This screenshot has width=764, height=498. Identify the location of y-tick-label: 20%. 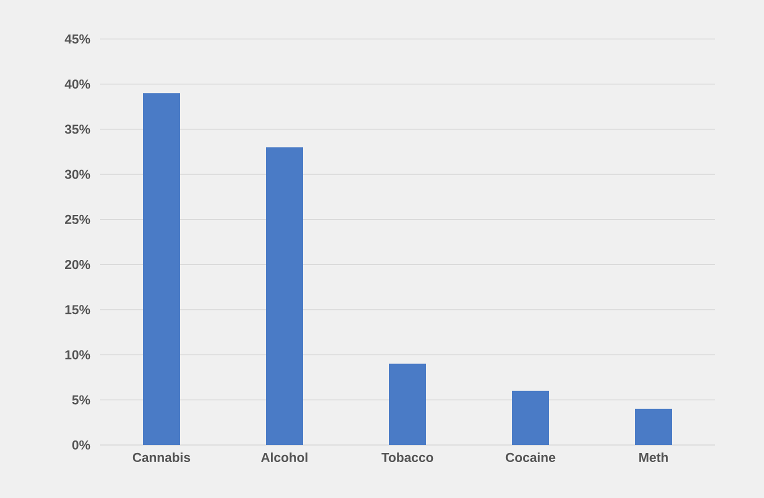
(77, 265).